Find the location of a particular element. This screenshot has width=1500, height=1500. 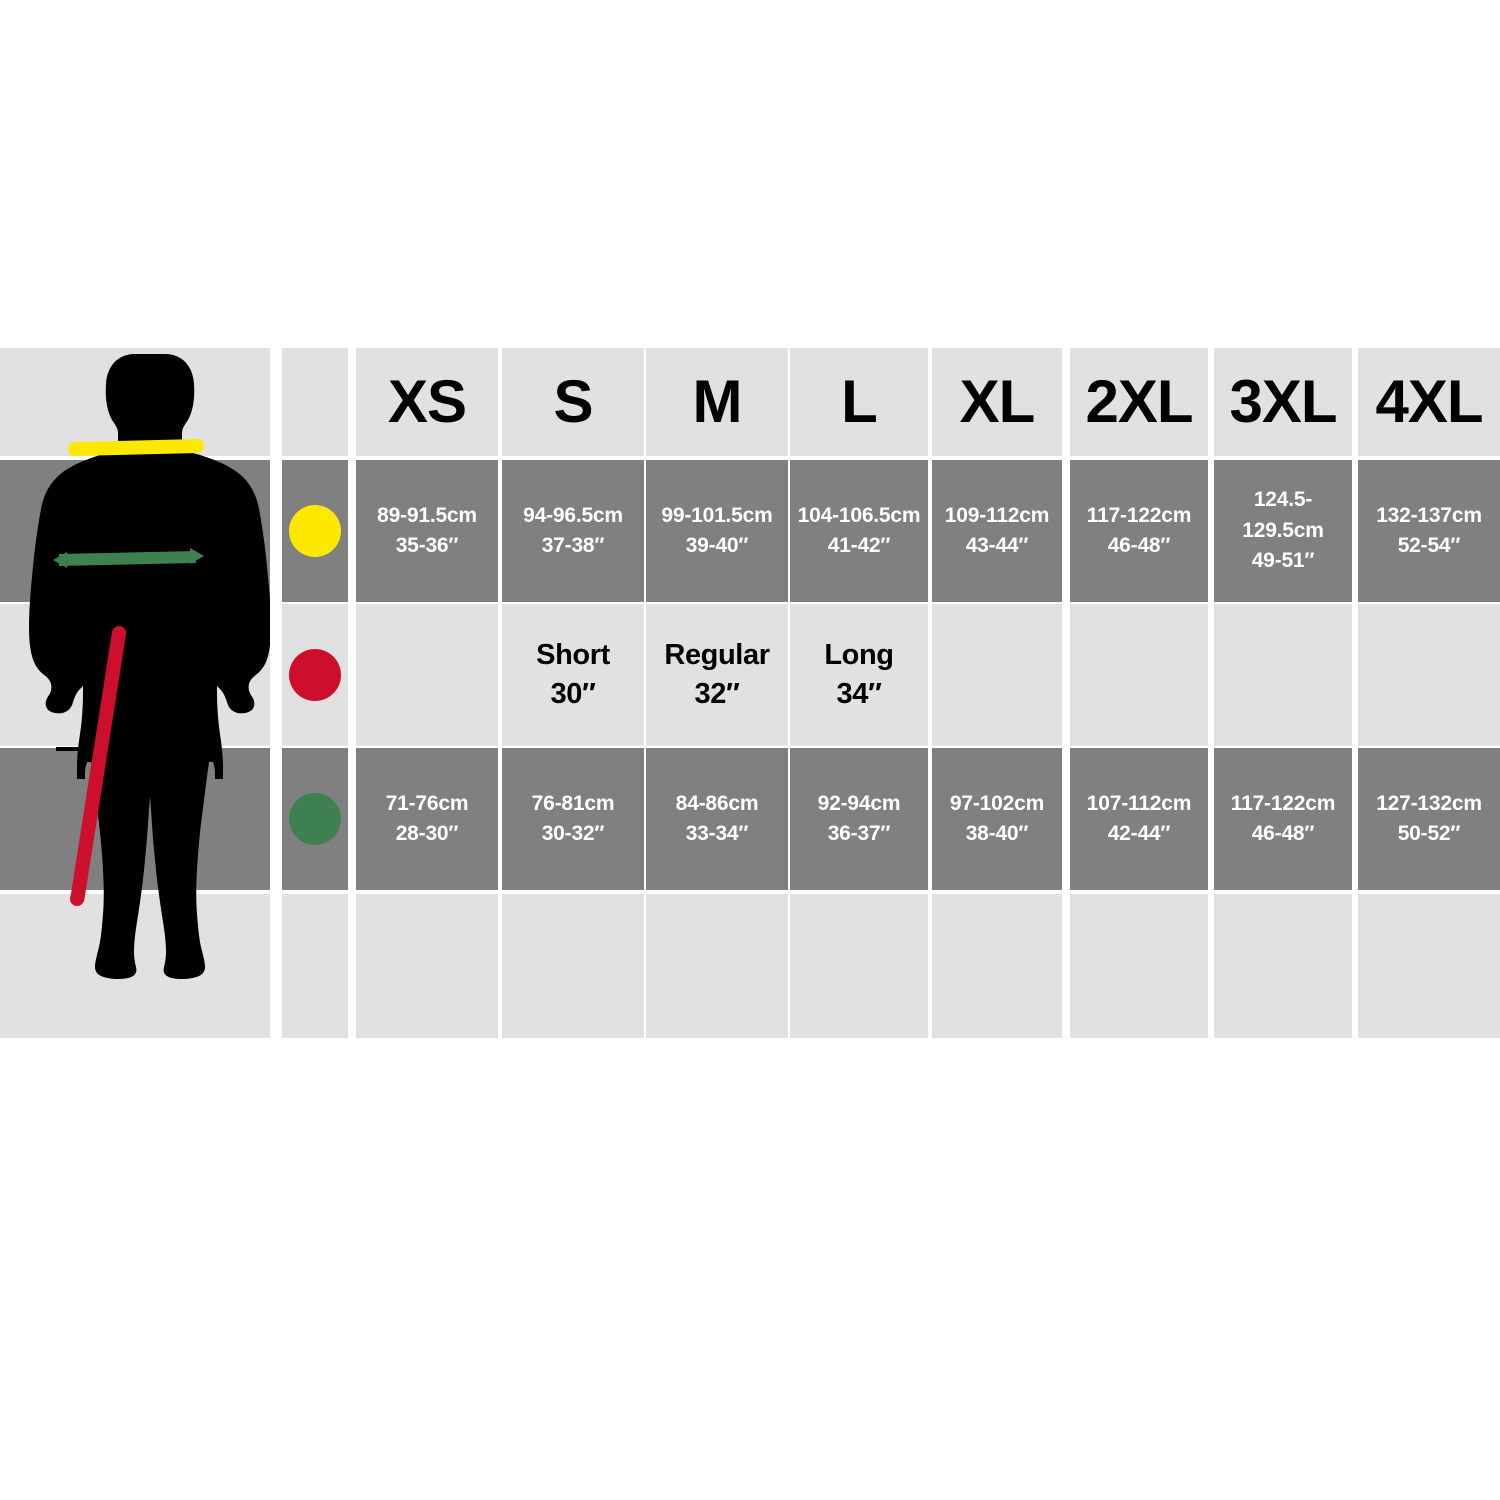

size-header-xs: XS is located at coordinates (427, 402).